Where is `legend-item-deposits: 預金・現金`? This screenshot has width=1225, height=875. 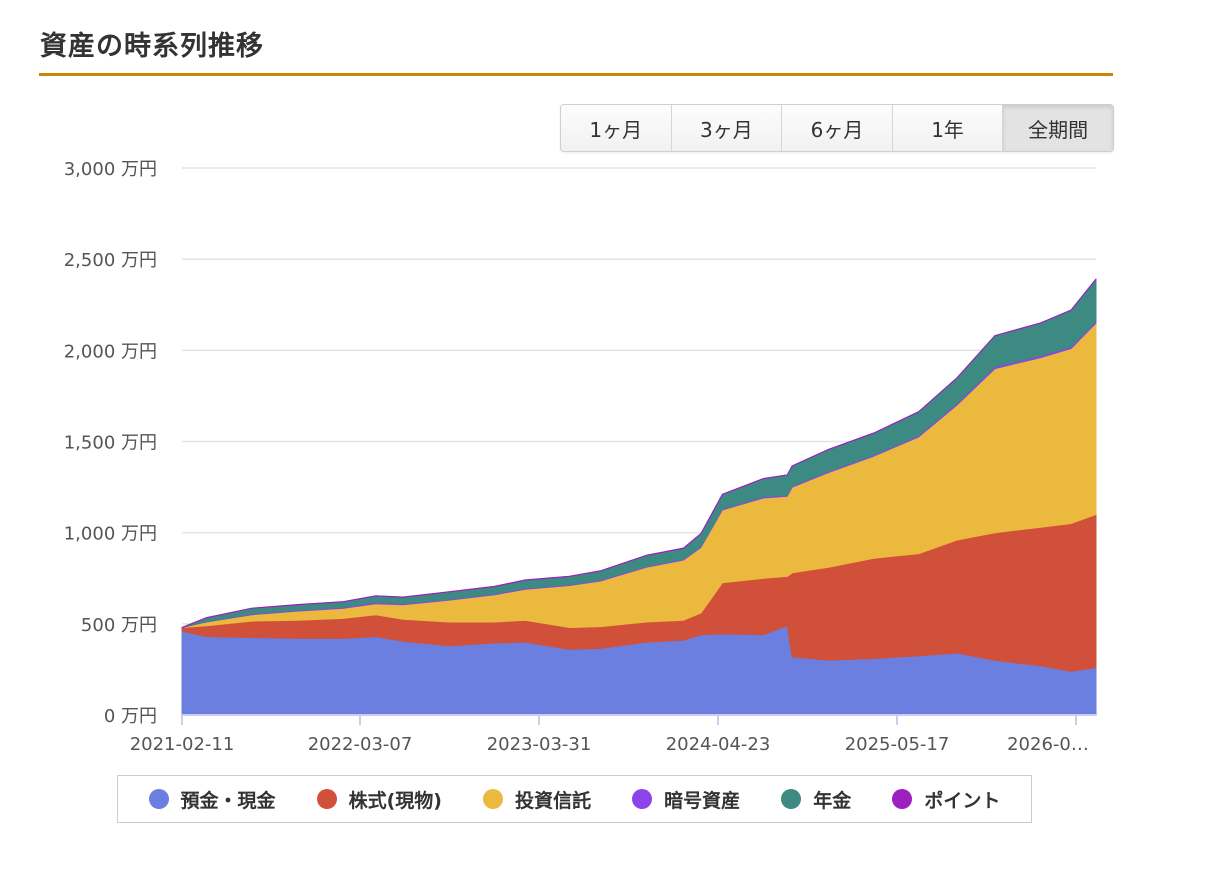 legend-item-deposits: 預金・現金 is located at coordinates (212, 799).